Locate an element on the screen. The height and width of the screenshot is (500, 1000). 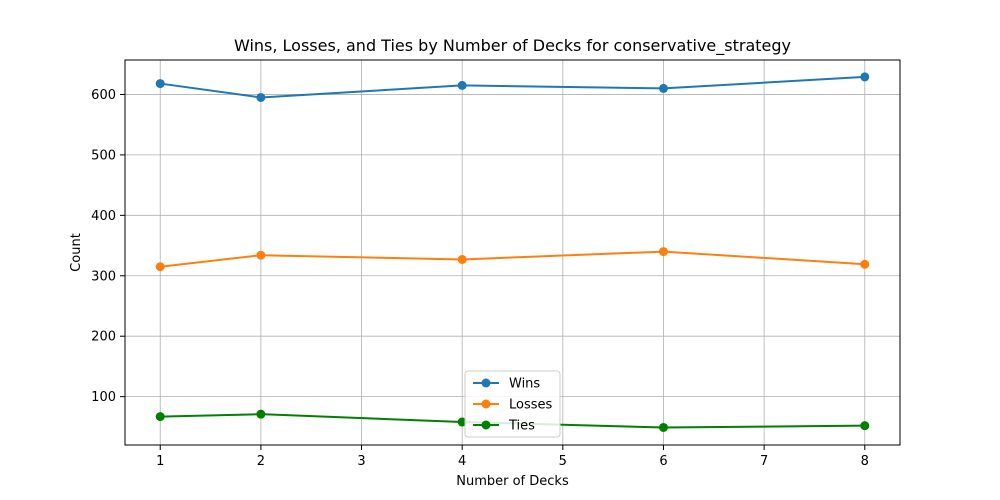
y-tick-label: 300 is located at coordinates (103, 276).